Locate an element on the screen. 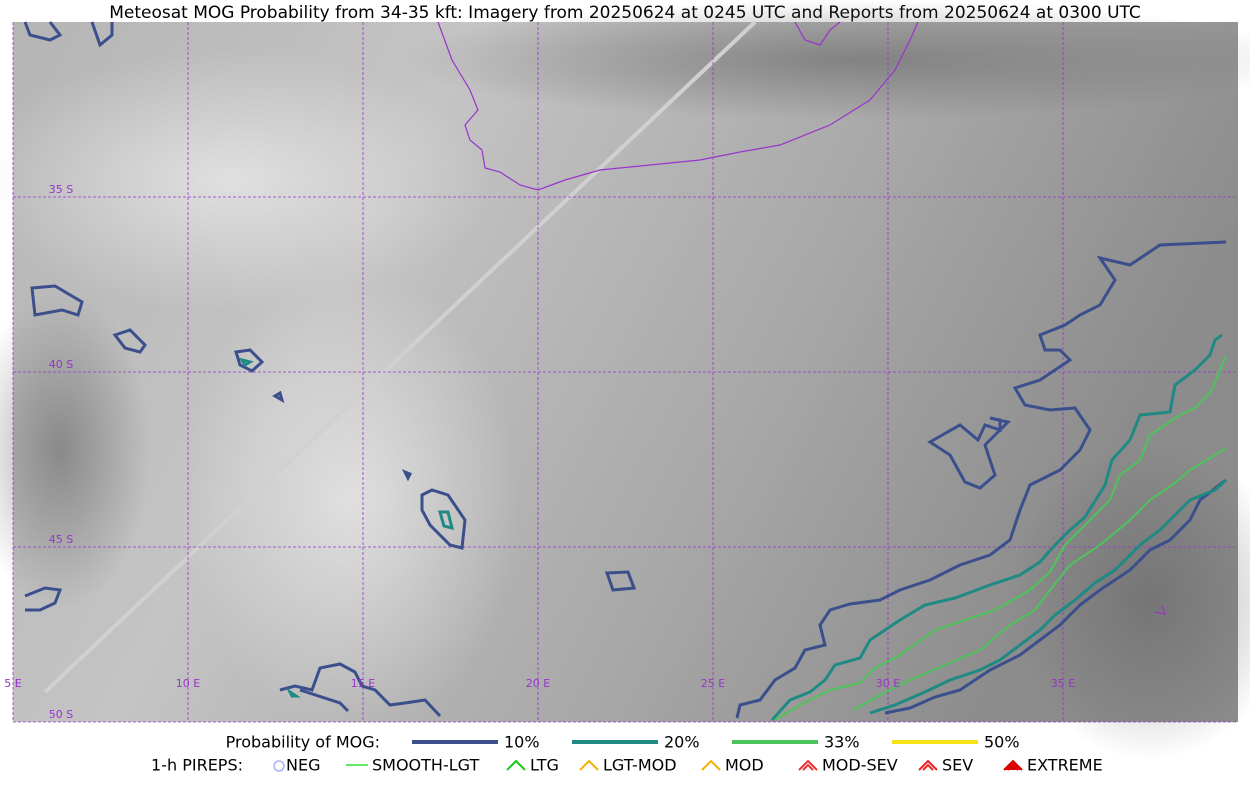 Image resolution: width=1250 pixels, height=786 pixels. longitude-label: 20 E is located at coordinates (538, 683).